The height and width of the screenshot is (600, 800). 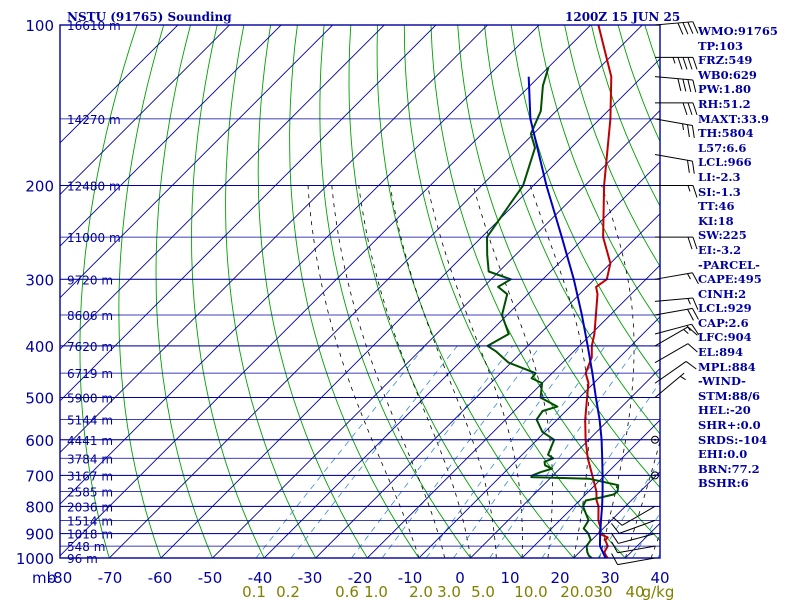 I want to click on index-value: STM:88/6, so click(x=729, y=395).